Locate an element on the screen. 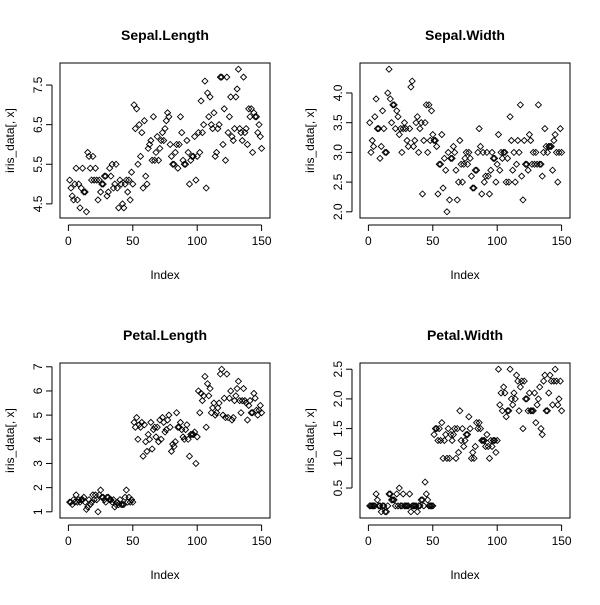 The height and width of the screenshot is (605, 600). x-tick-label: 150 is located at coordinates (262, 241).